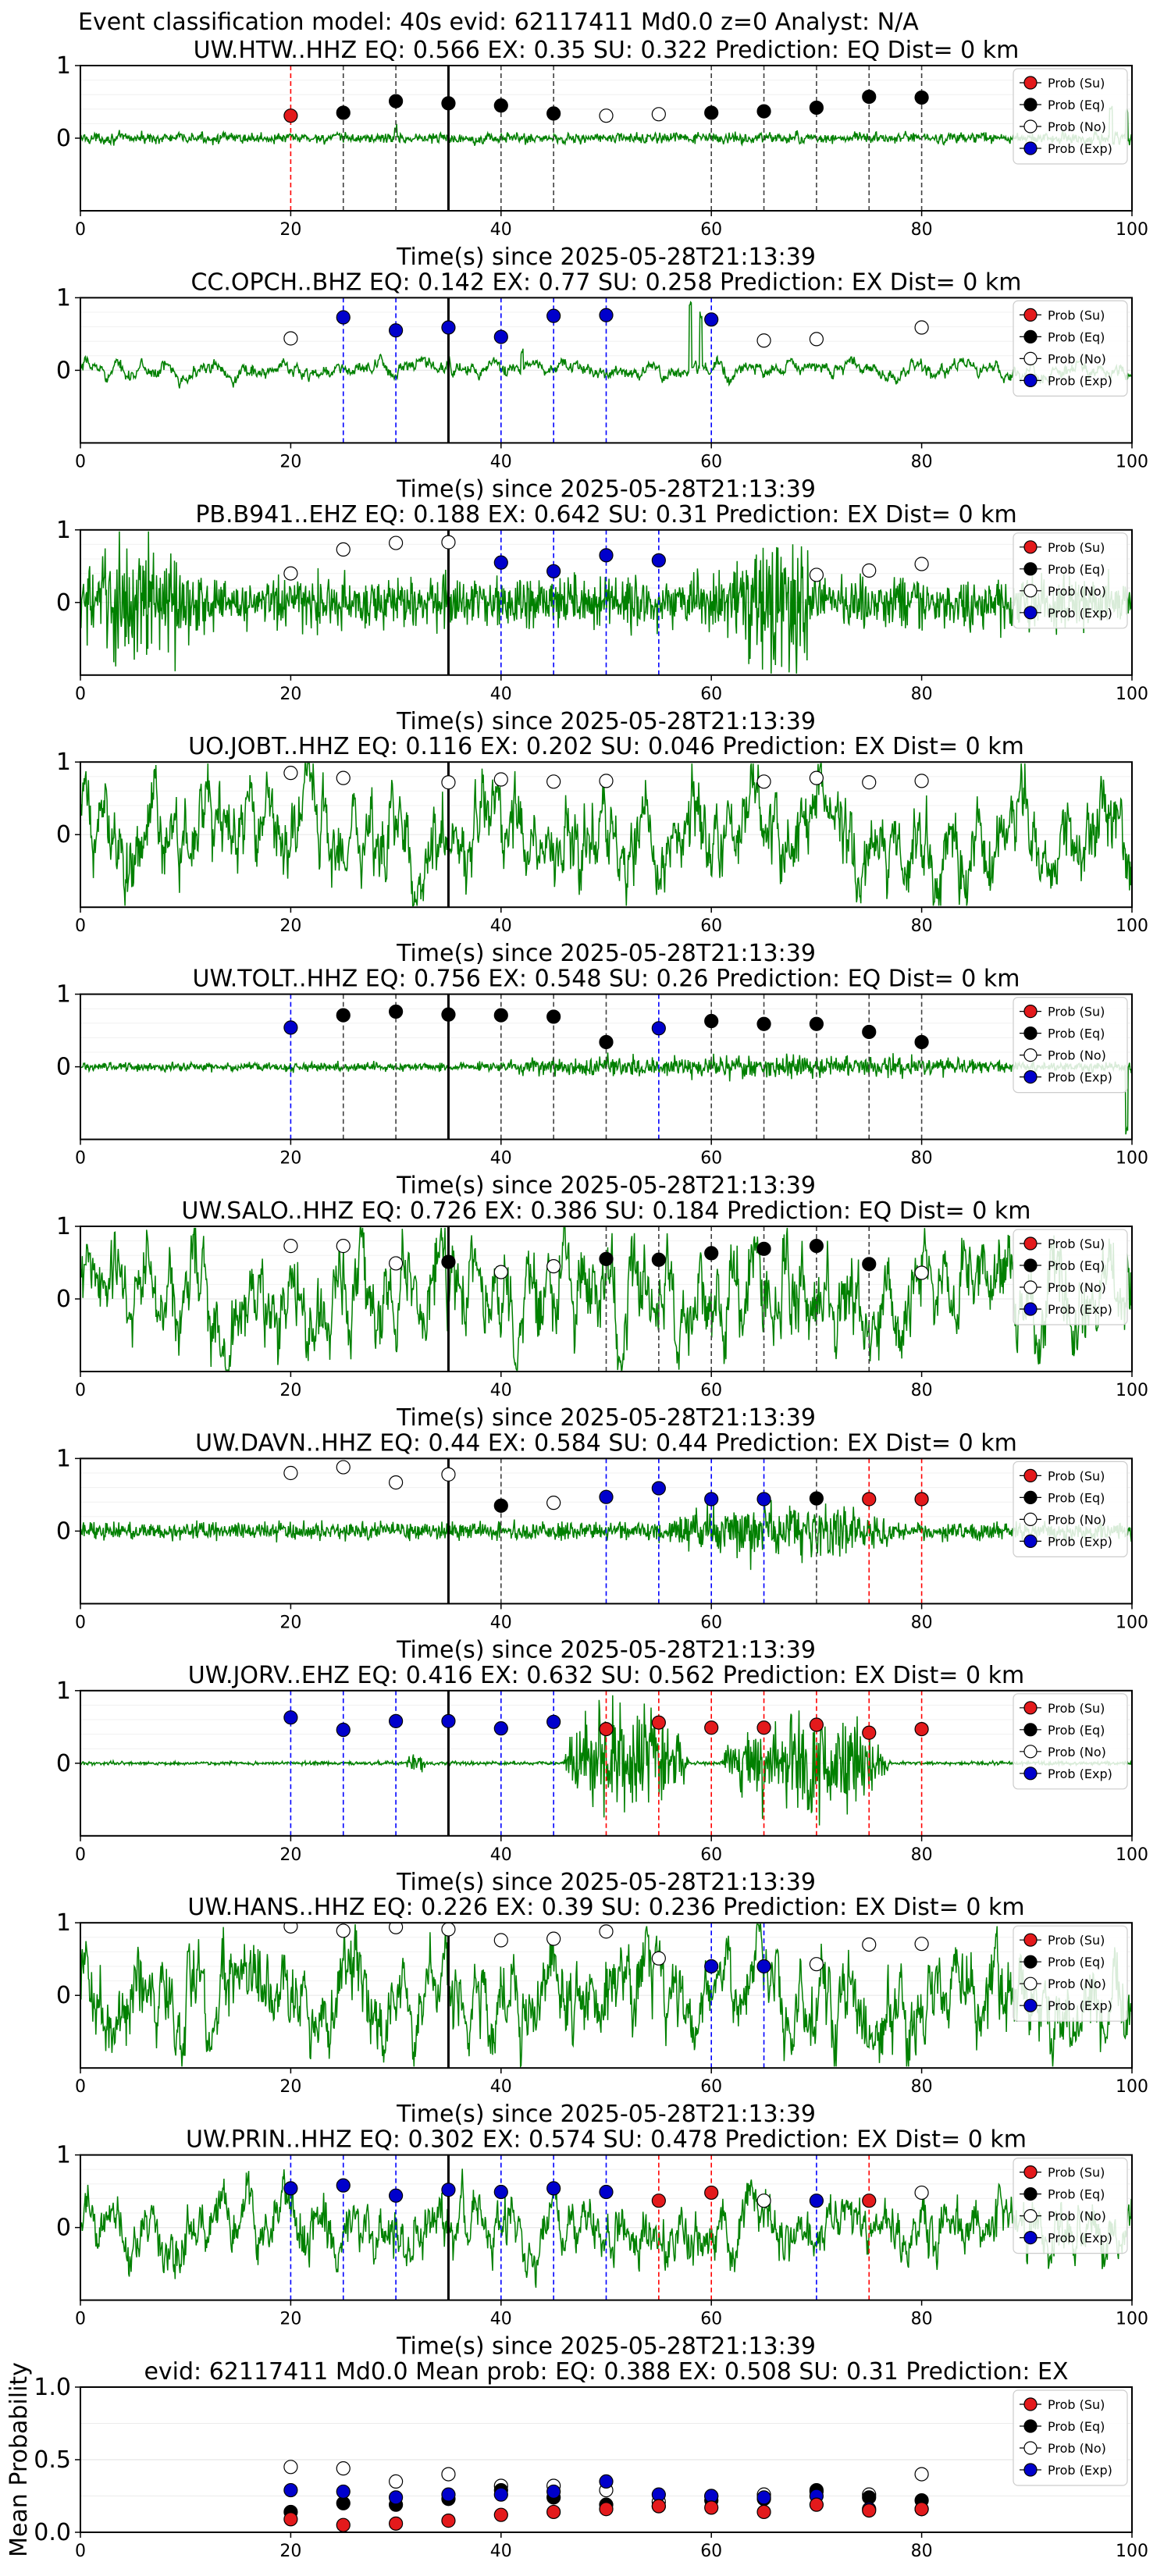 Image resolution: width=1171 pixels, height=2576 pixels. I want to click on panel-1-prob-marker-su, so click(290, 116).